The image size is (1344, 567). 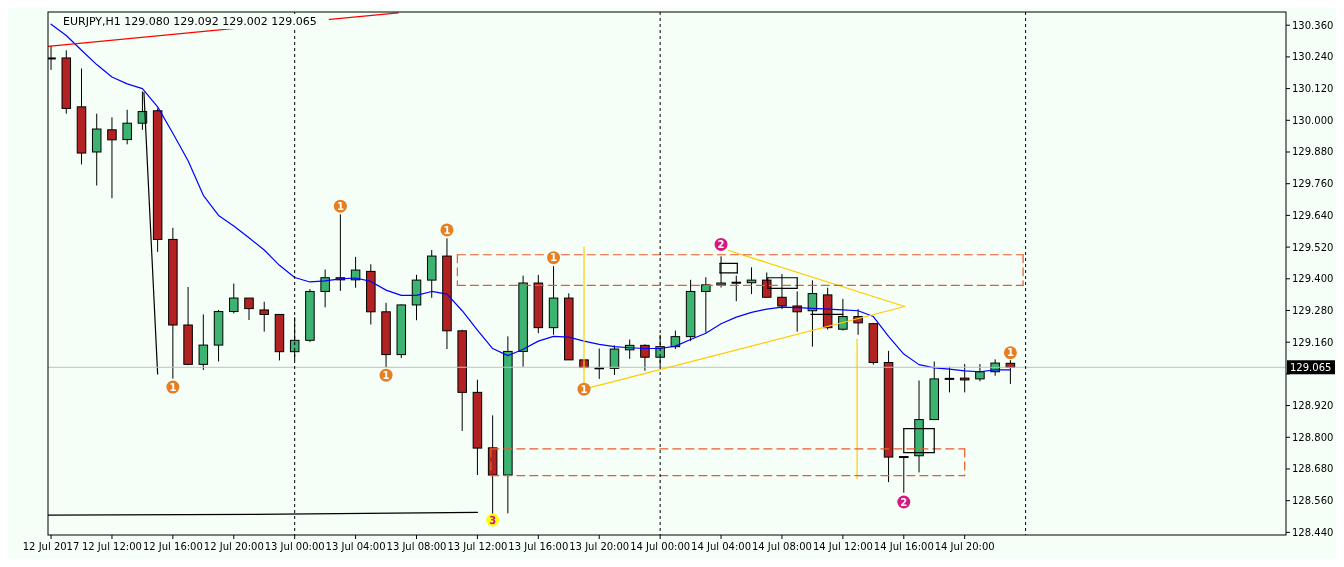 I want to click on y-tick-label: 129.640, so click(x=1313, y=215).